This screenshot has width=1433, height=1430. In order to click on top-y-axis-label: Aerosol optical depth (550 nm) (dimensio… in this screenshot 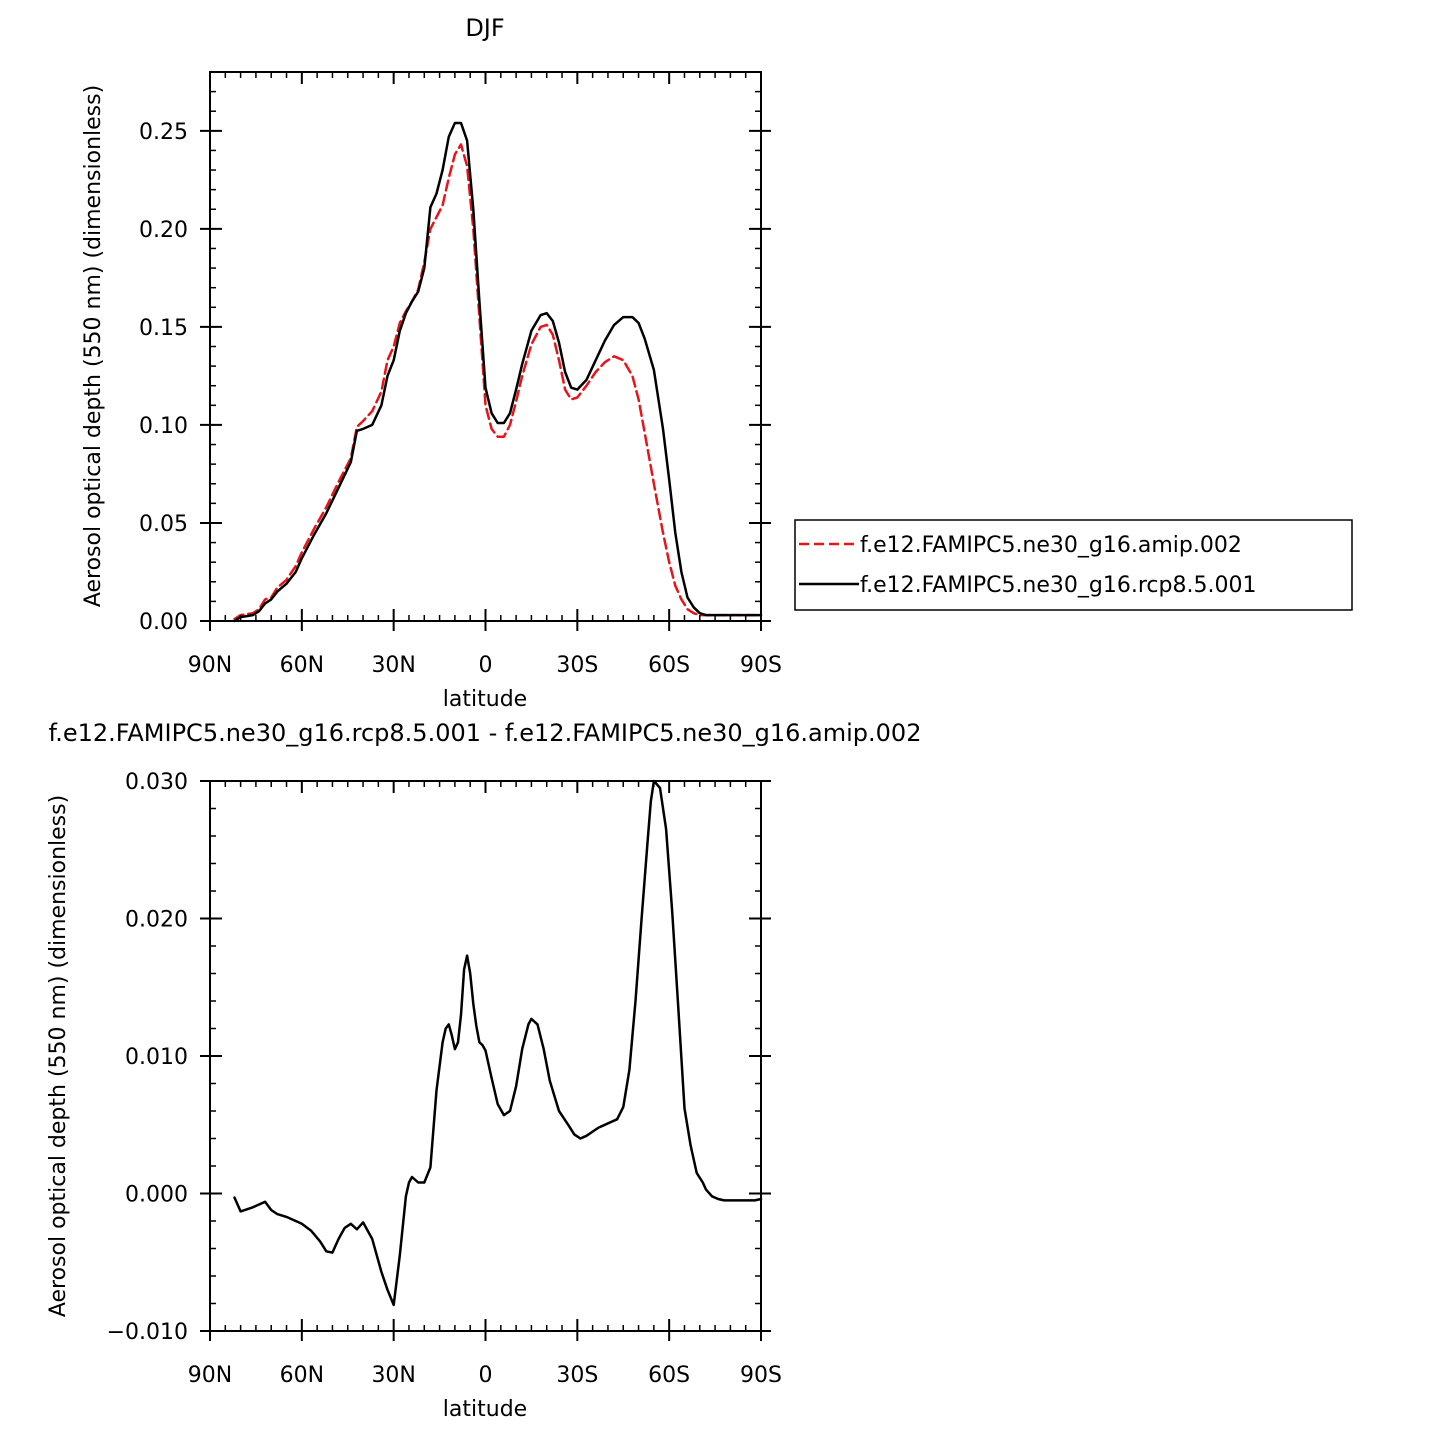, I will do `click(93, 346)`.